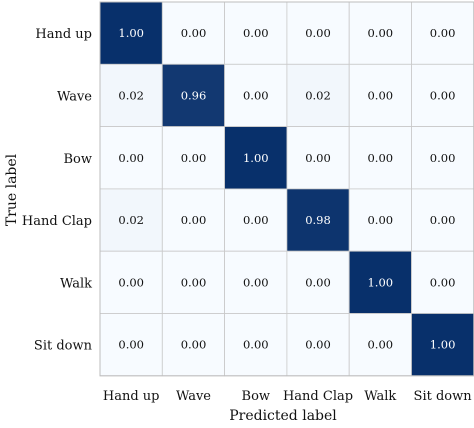 The image size is (474, 428). I want to click on x-axis-label: Predicted label, so click(283, 416).